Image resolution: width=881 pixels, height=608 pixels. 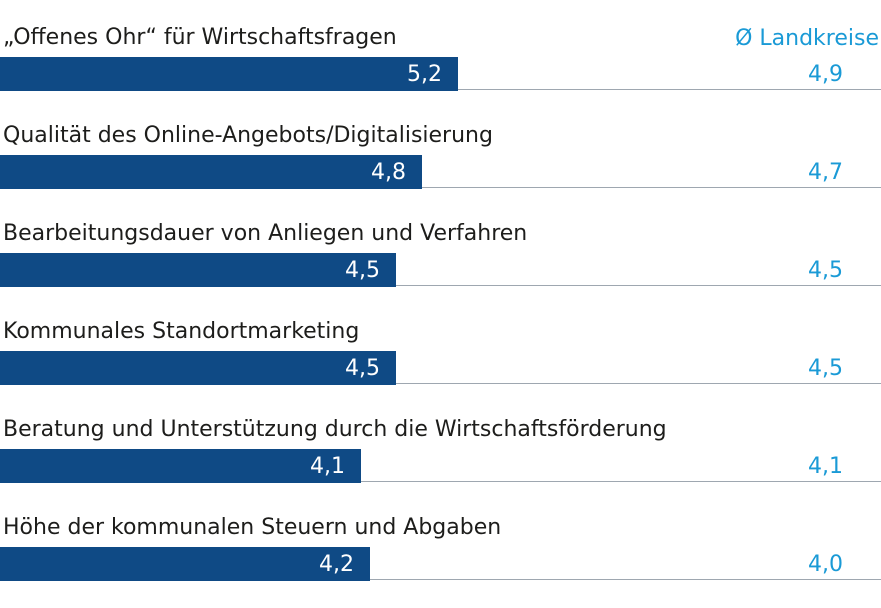 What do you see at coordinates (327, 466) in the screenshot?
I see `bar-value-label: 4,1` at bounding box center [327, 466].